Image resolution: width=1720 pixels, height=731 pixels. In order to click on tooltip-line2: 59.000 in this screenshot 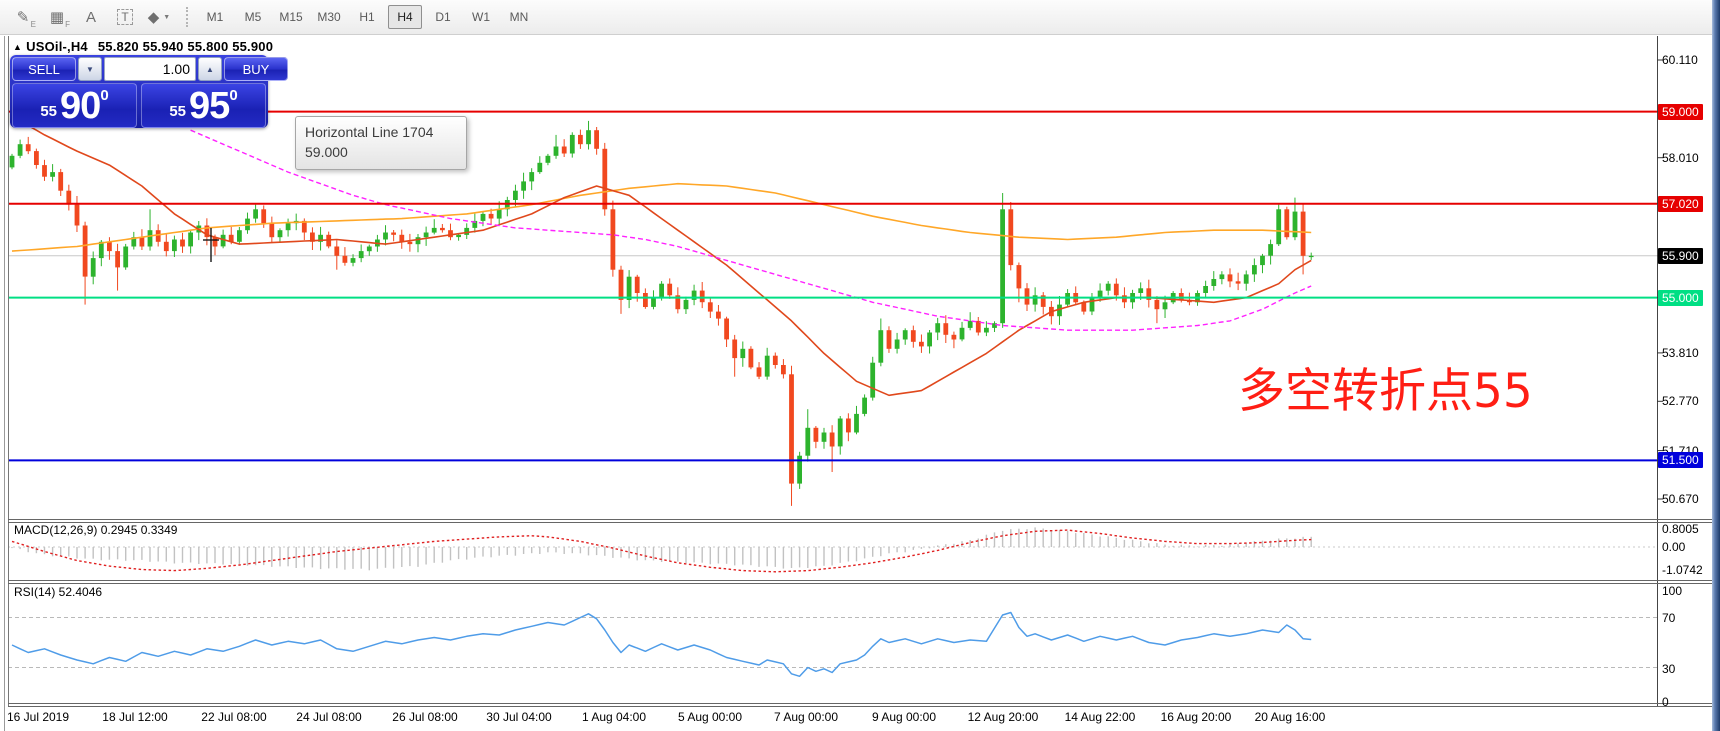, I will do `click(326, 152)`.